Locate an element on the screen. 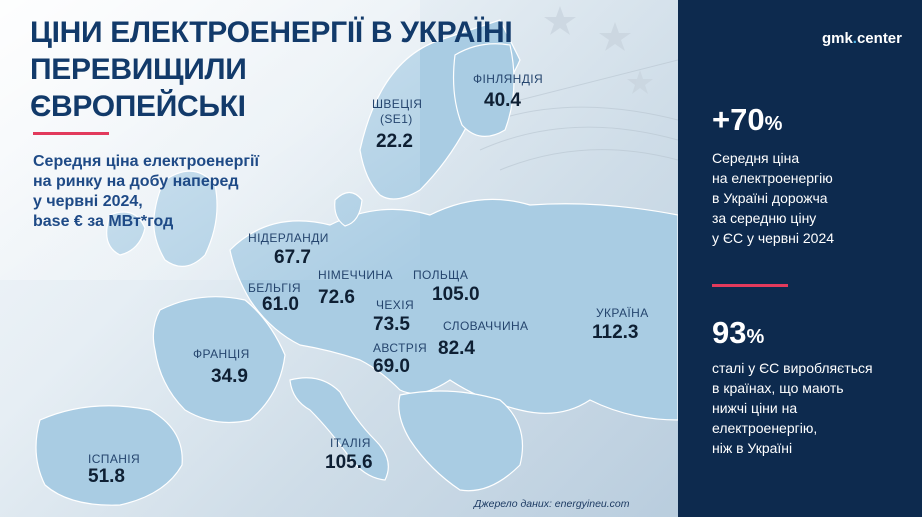 The width and height of the screenshot is (922, 517). country-label-germany: НІМЕЧЧИНА is located at coordinates (355, 275).